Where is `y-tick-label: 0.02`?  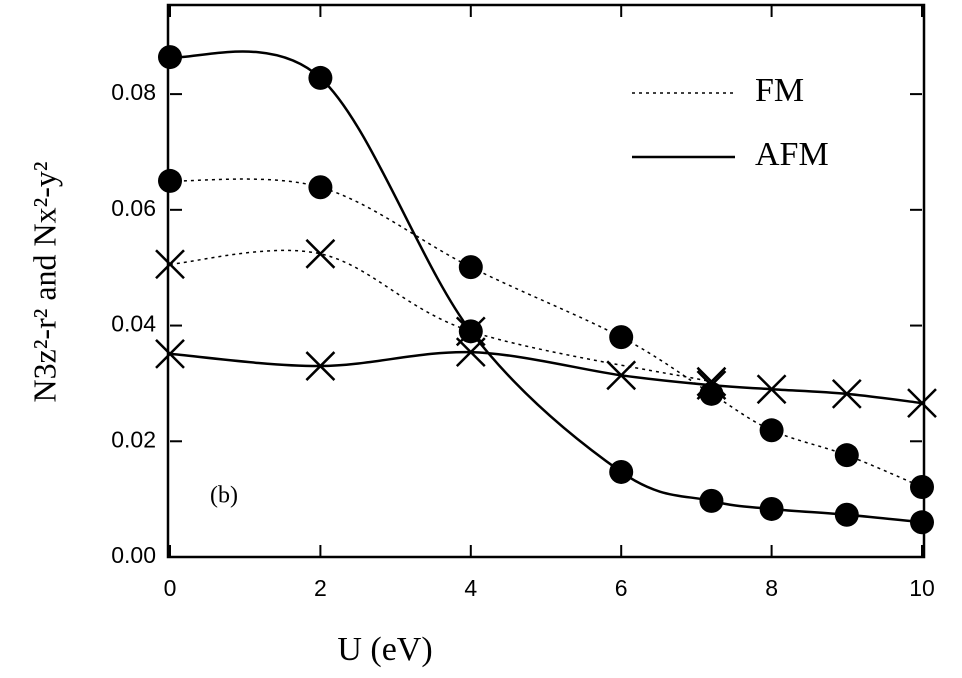
y-tick-label: 0.02 is located at coordinates (133, 439).